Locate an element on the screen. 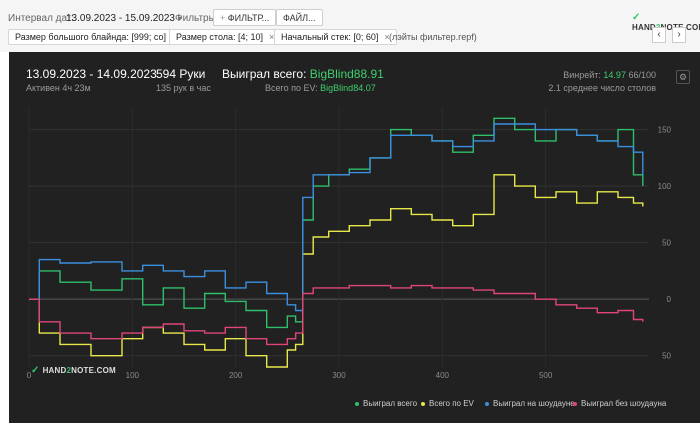 This screenshot has height=423, width=700. legend-ev: Всего по EV is located at coordinates (447, 403).